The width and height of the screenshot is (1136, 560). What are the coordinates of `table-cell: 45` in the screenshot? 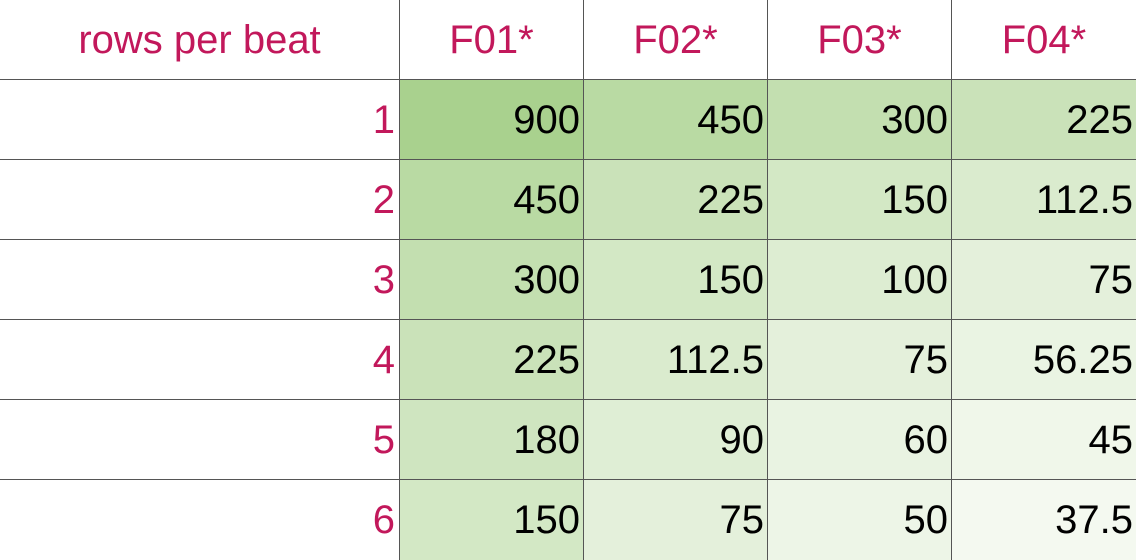 It's located at (1044, 440).